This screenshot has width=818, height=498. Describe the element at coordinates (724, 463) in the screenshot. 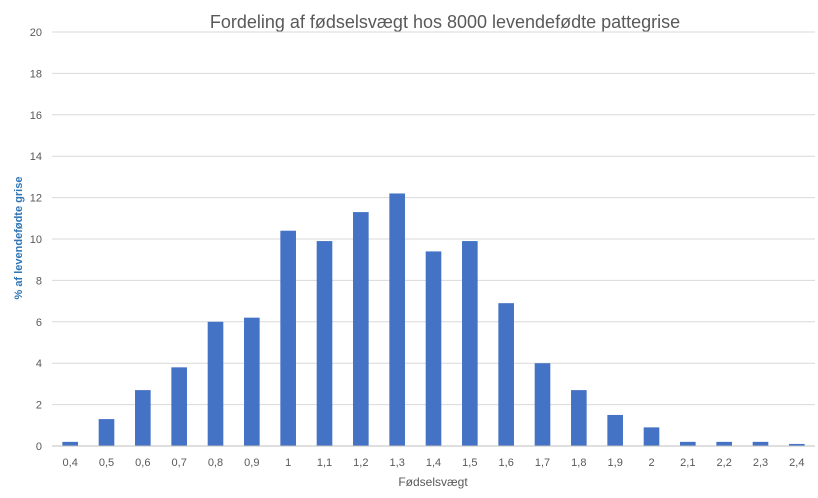

I see `x-tick-label: 2,2` at that location.